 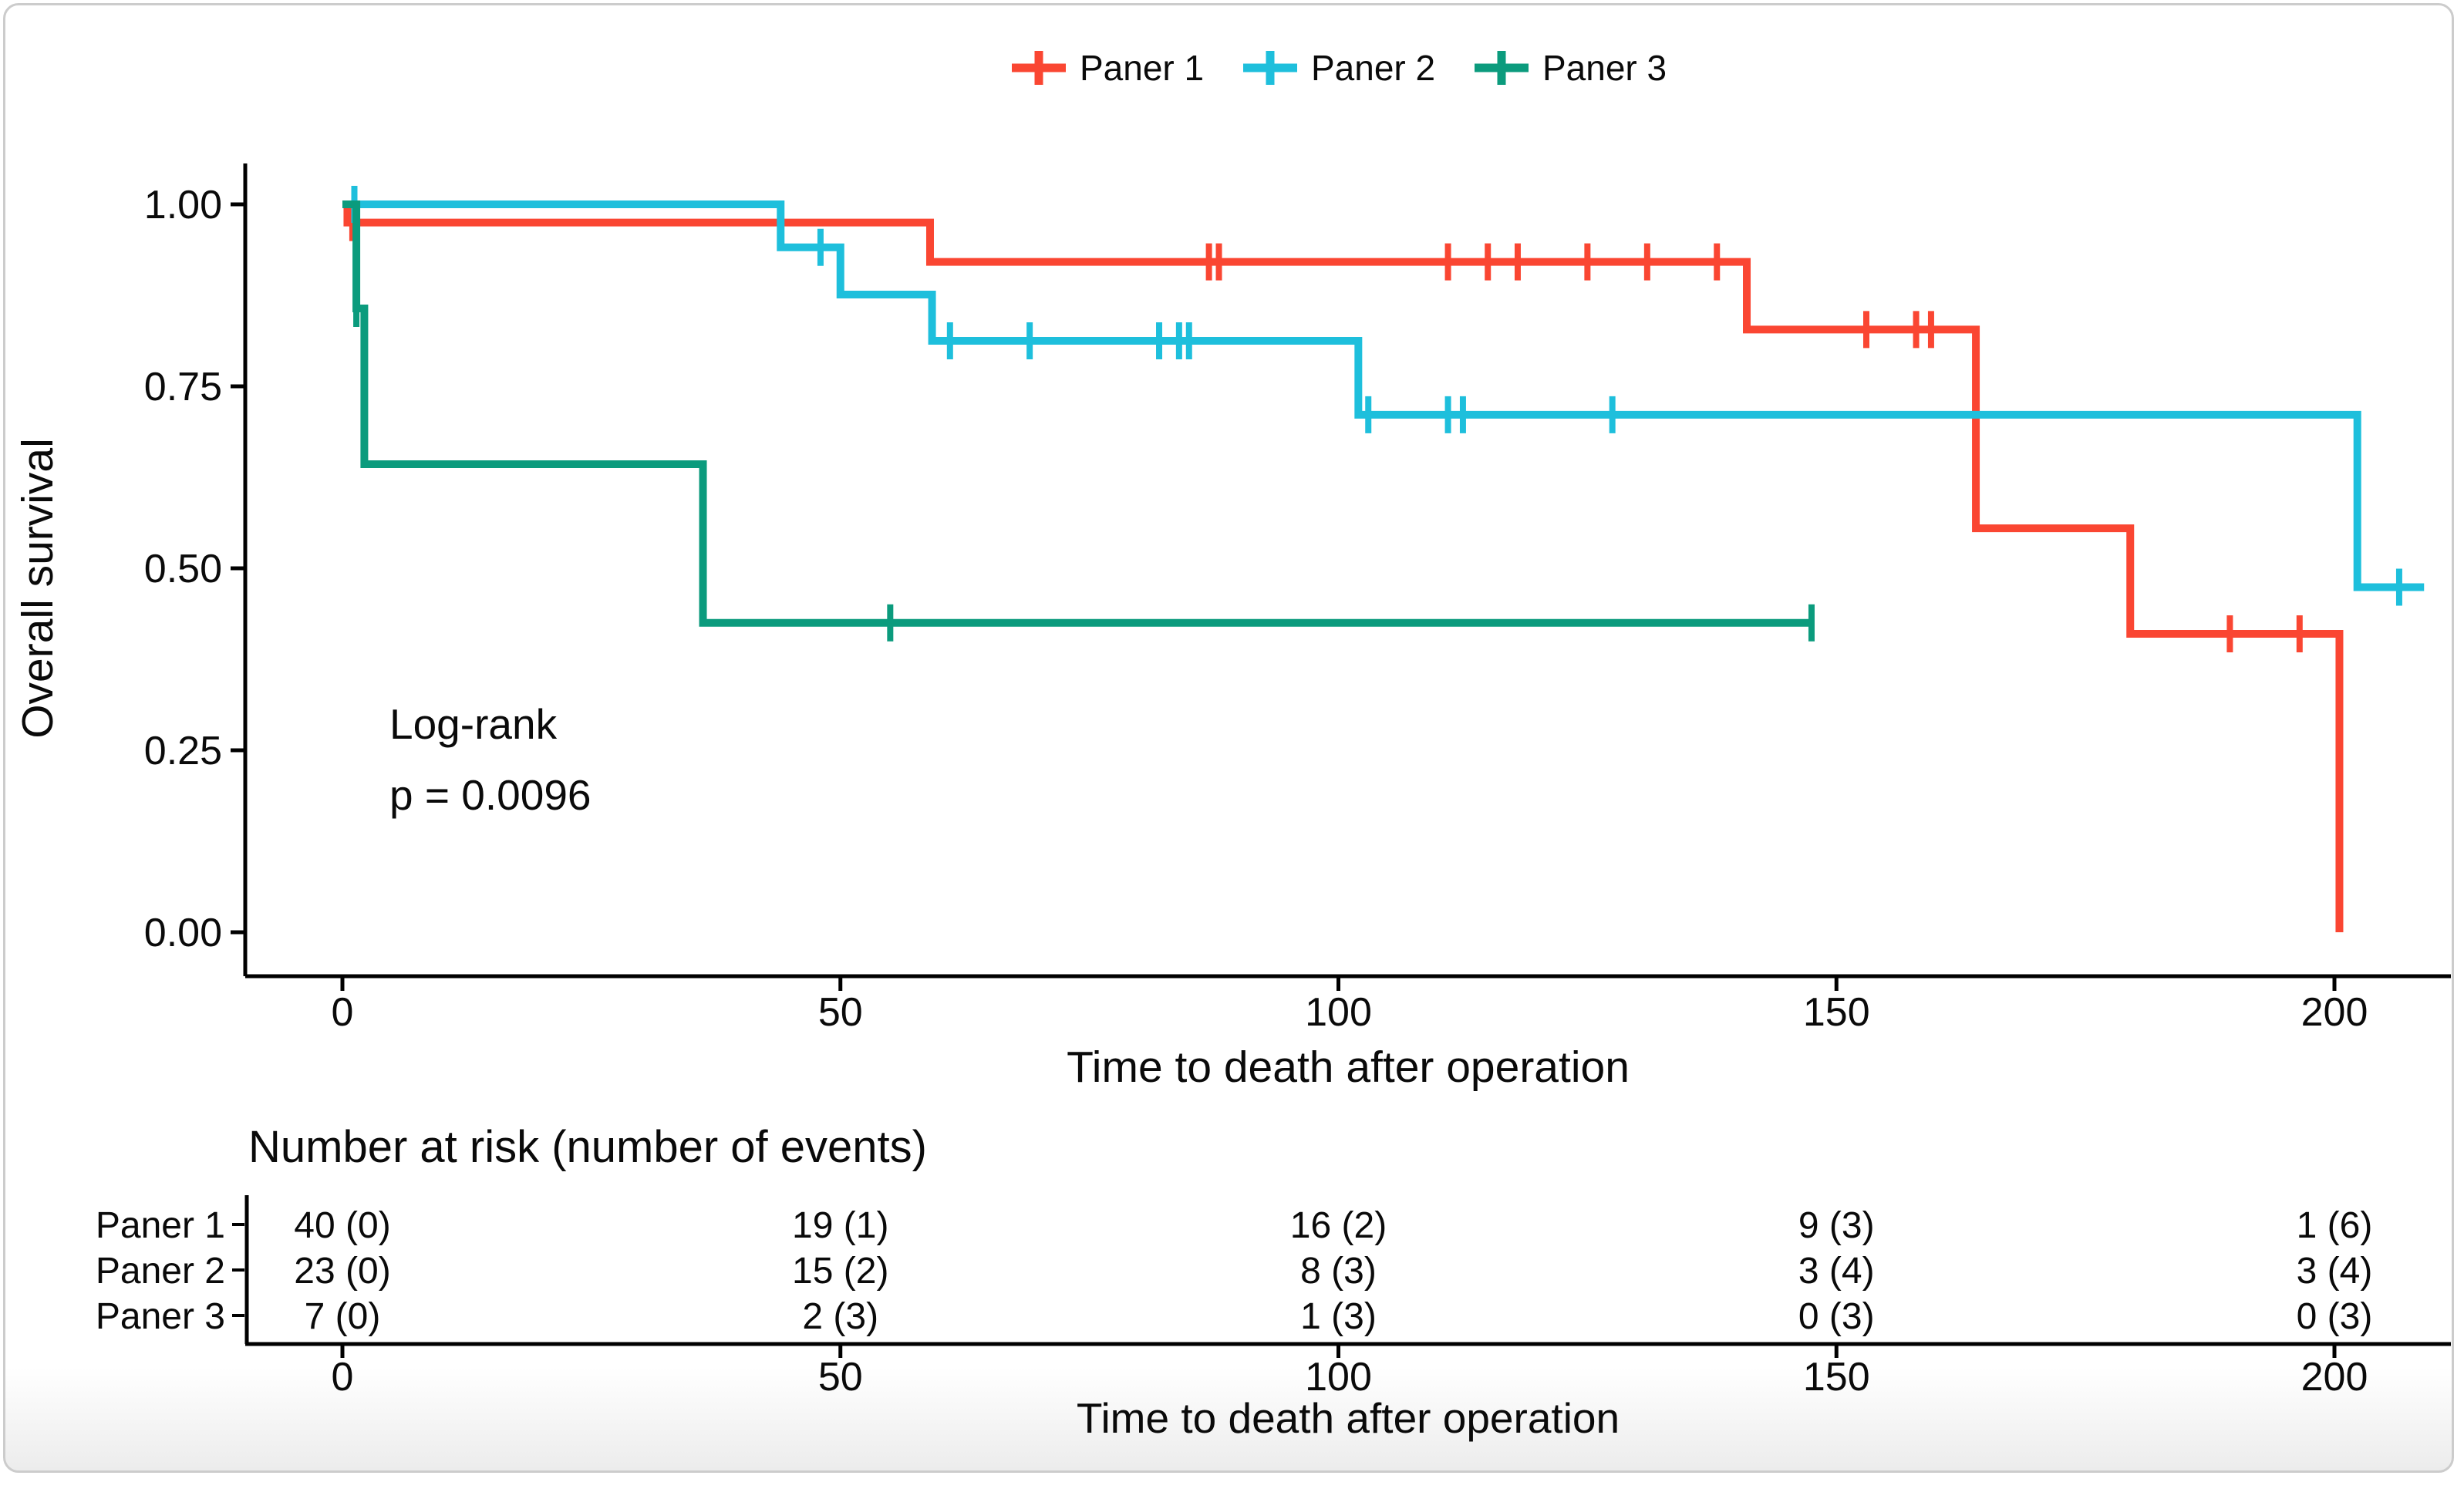 What do you see at coordinates (1836, 1377) in the screenshot?
I see `risk-tick-label: 150` at bounding box center [1836, 1377].